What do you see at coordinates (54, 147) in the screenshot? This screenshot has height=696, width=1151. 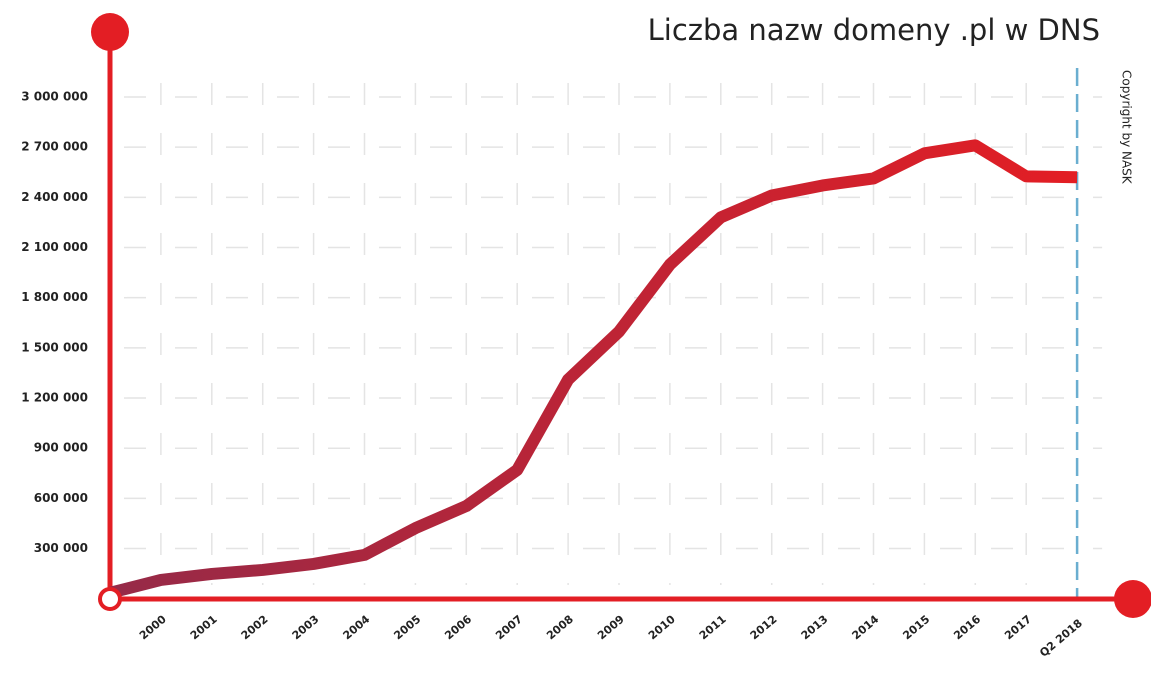 I see `y-tick-label: 2 700 000` at bounding box center [54, 147].